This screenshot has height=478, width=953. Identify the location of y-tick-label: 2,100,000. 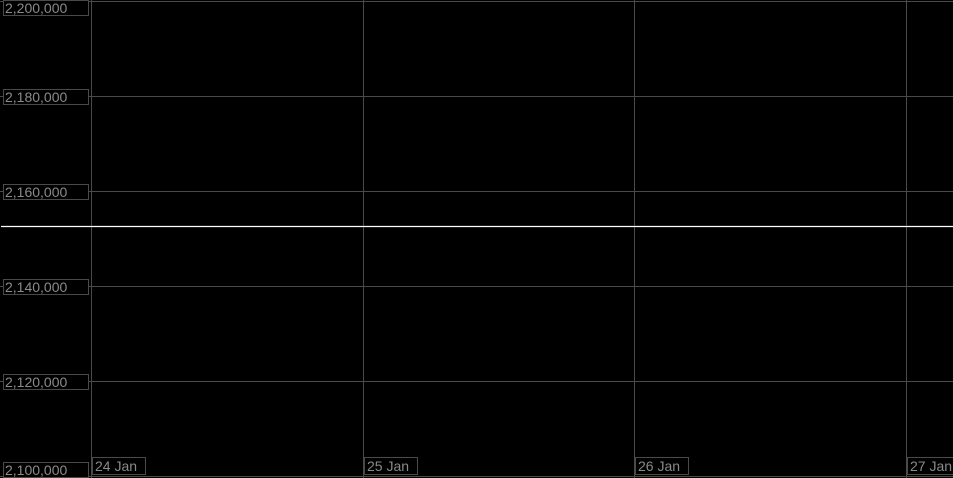
(36, 470).